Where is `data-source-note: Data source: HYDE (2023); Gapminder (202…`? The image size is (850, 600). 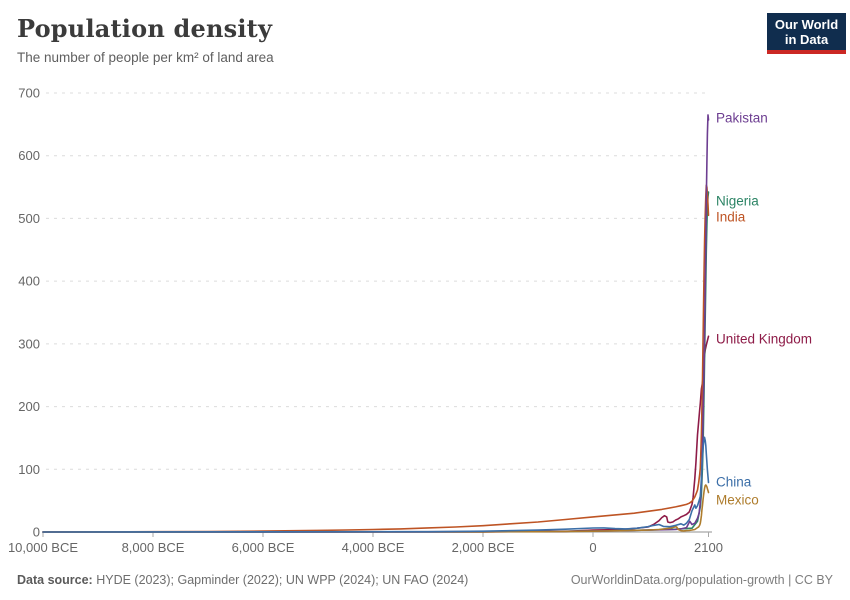 data-source-note: Data source: HYDE (2023); Gapminder (202… is located at coordinates (242, 580).